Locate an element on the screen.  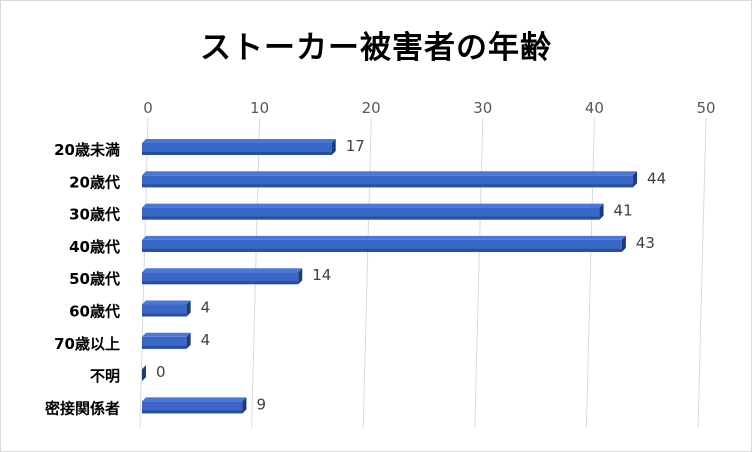
category-label: 40歳代 is located at coordinates (94, 247).